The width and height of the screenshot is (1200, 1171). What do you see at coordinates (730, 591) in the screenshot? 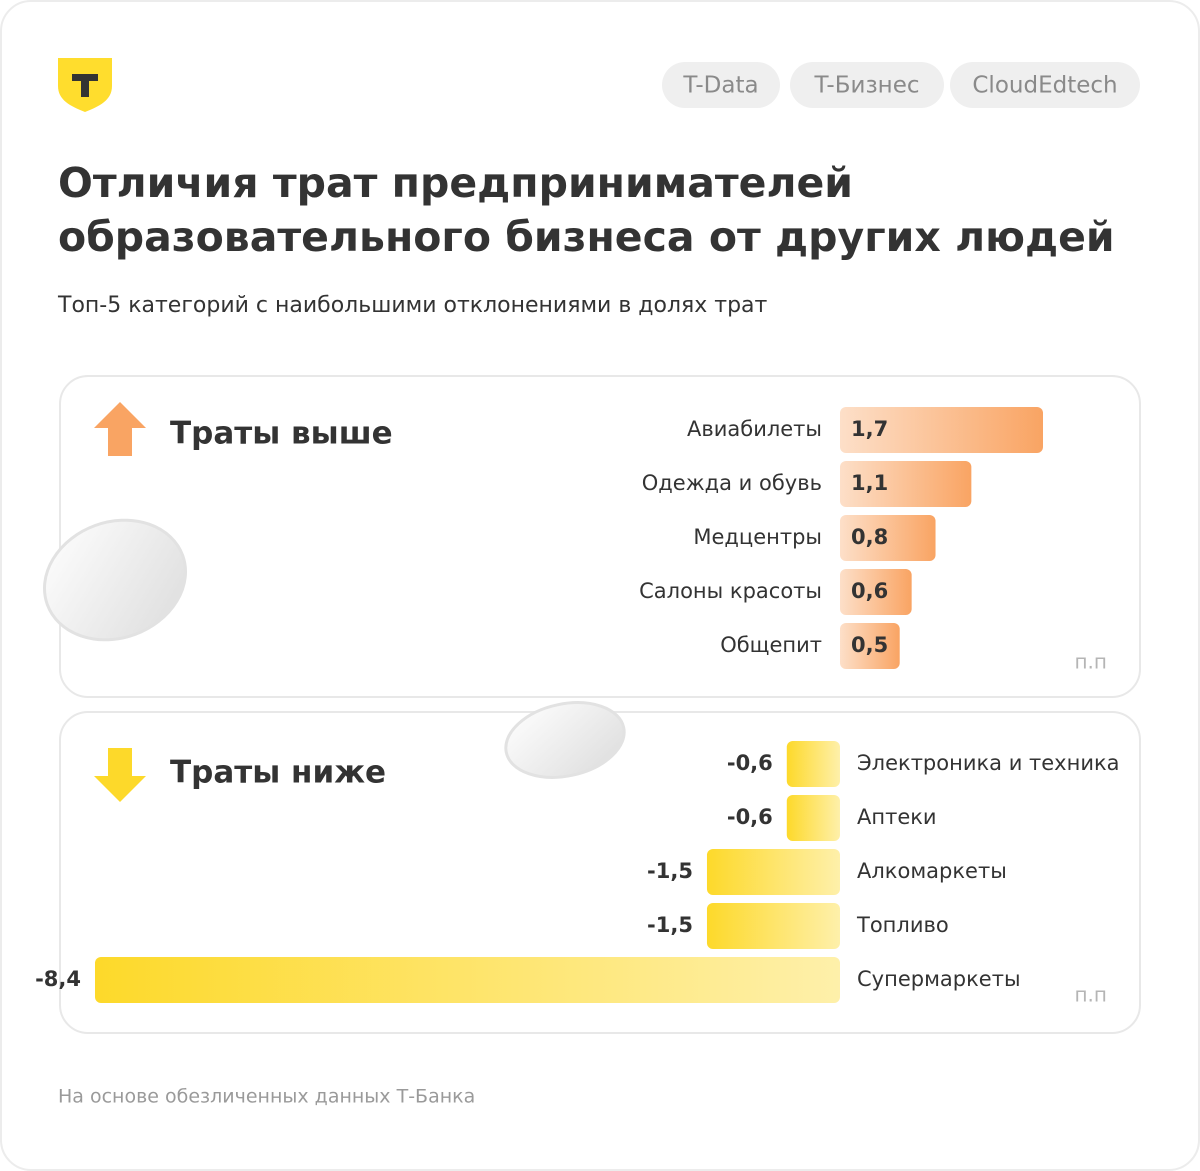
I see `category-label: Салоны красоты` at bounding box center [730, 591].